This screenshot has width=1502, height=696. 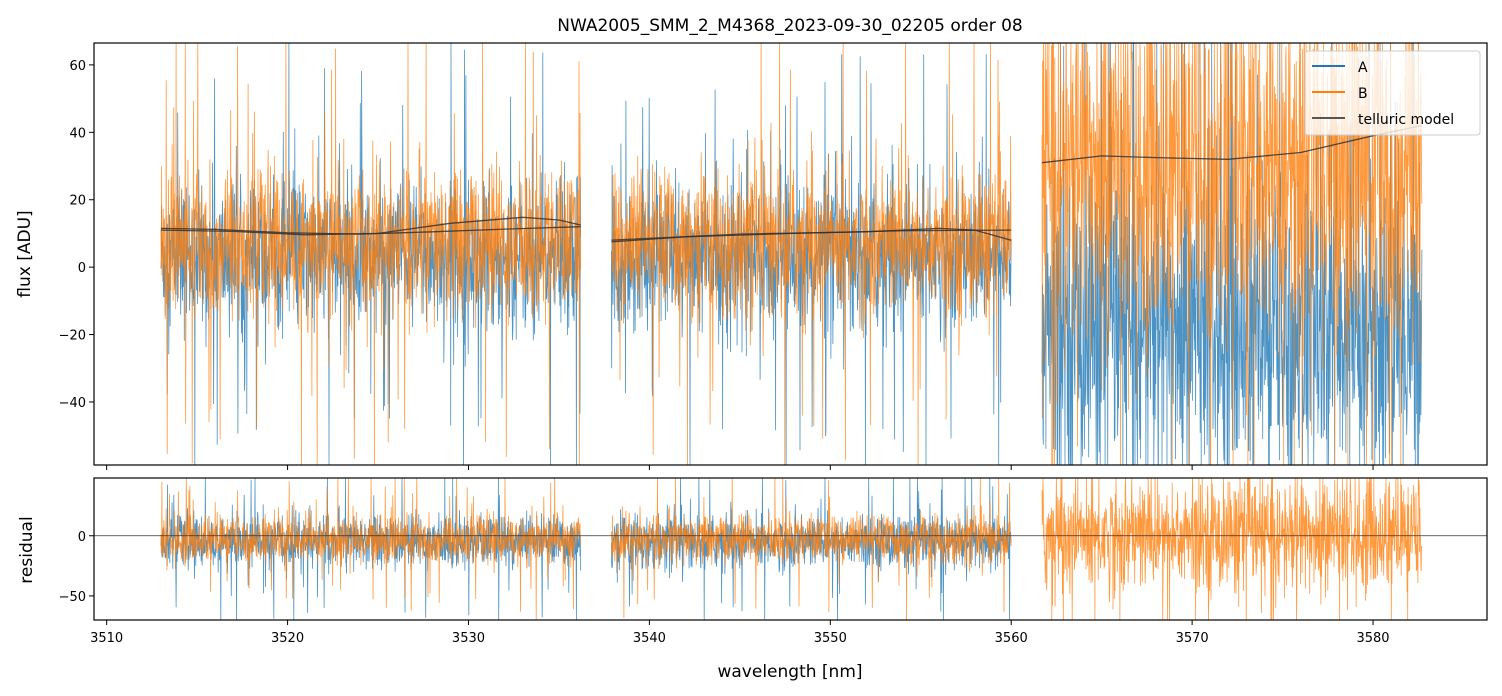 What do you see at coordinates (106, 638) in the screenshot?
I see `x-tick-label: 3510` at bounding box center [106, 638].